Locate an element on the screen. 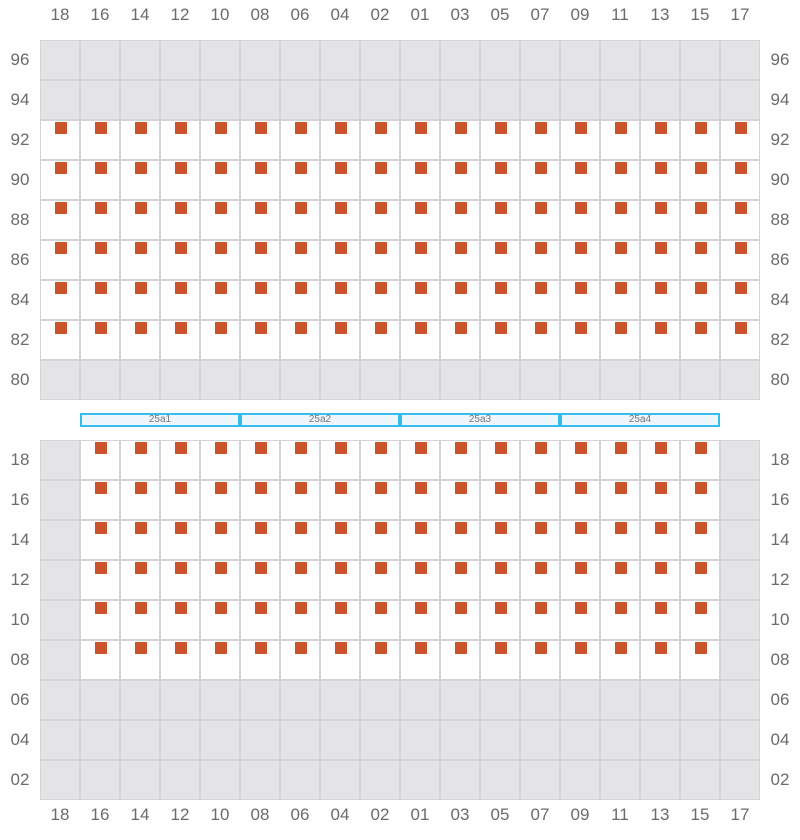  section-bar-25a3: 25a3 is located at coordinates (480, 420).